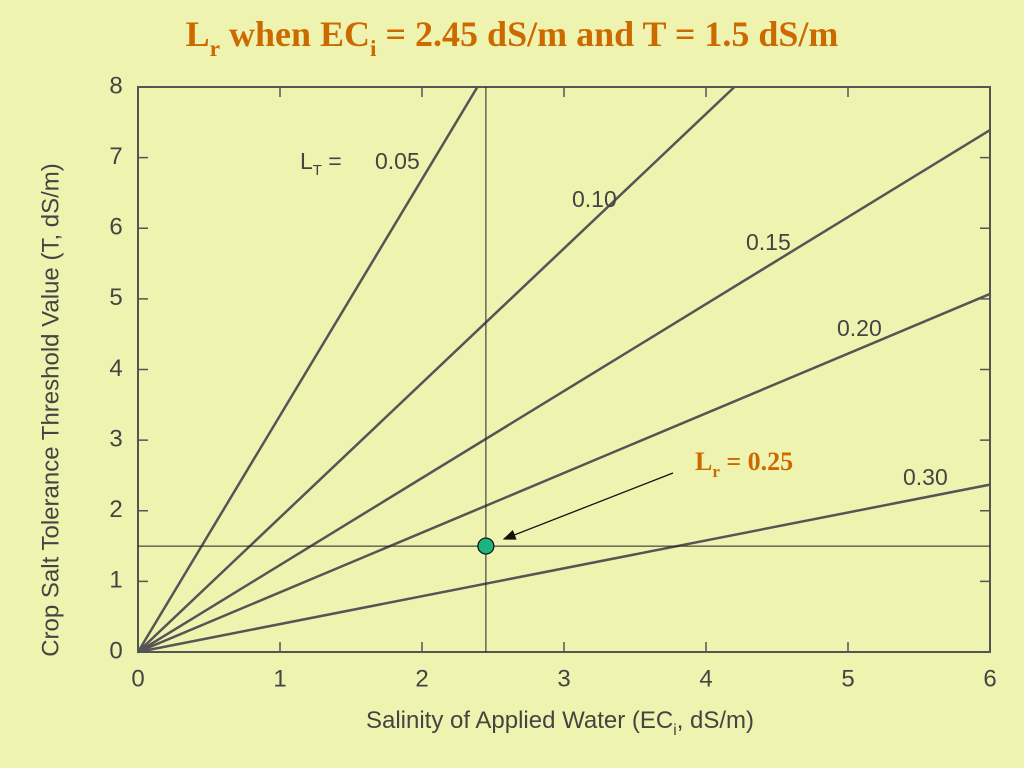 Image resolution: width=1024 pixels, height=768 pixels. What do you see at coordinates (137, 678) in the screenshot?
I see `x-tick-label: 0` at bounding box center [137, 678].